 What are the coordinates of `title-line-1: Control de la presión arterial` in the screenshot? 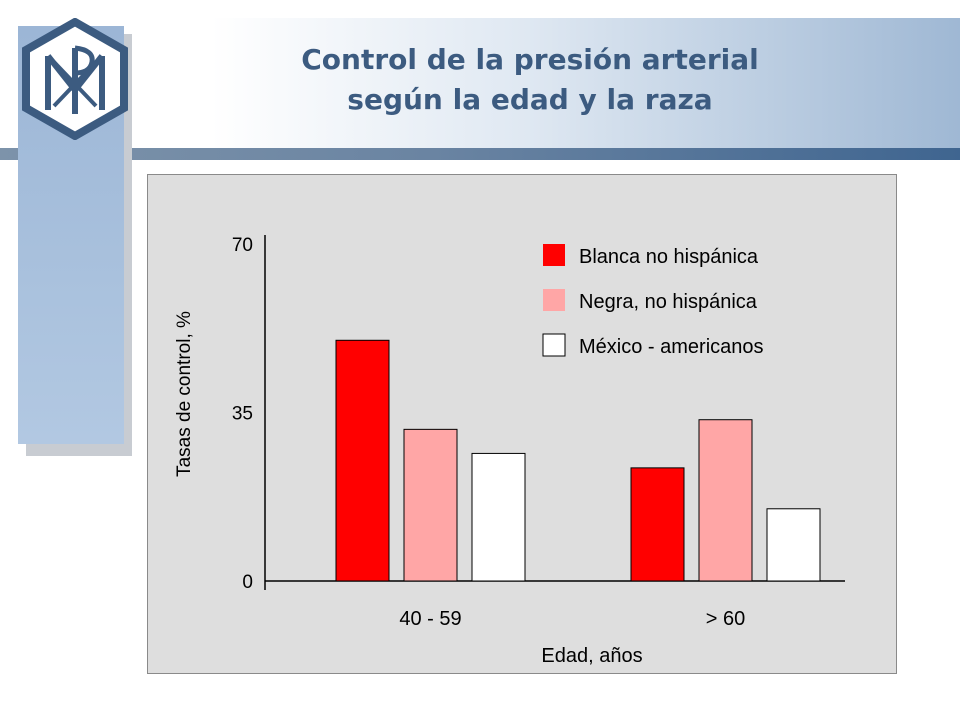 It's located at (530, 59).